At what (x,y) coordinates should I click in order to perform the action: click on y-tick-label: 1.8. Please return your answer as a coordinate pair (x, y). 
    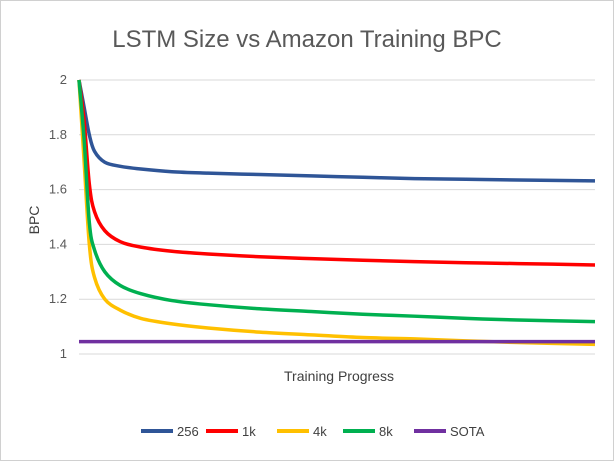
    Looking at the image, I should click on (58, 134).